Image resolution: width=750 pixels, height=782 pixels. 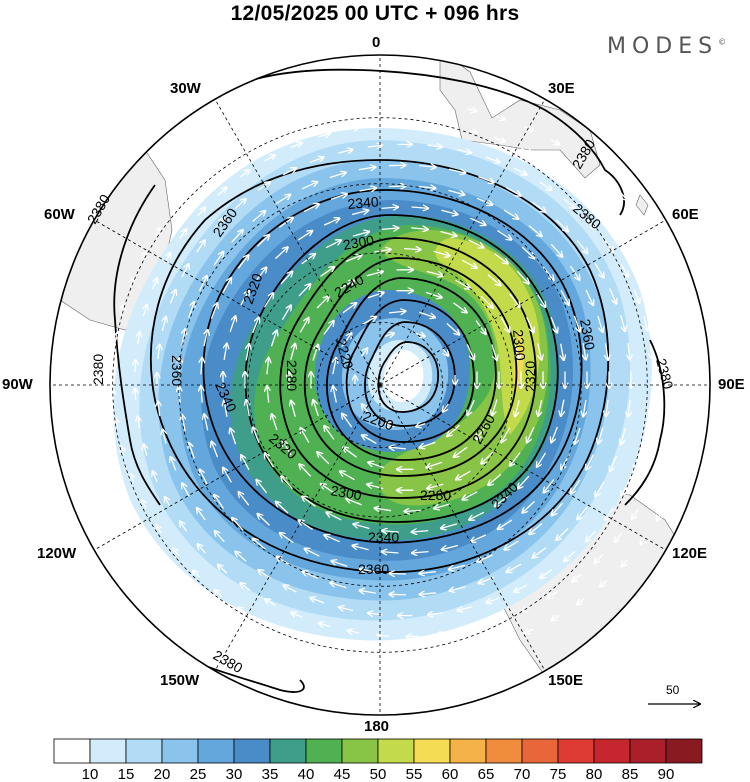 I want to click on modes-logo: MODES©, so click(x=666, y=46).